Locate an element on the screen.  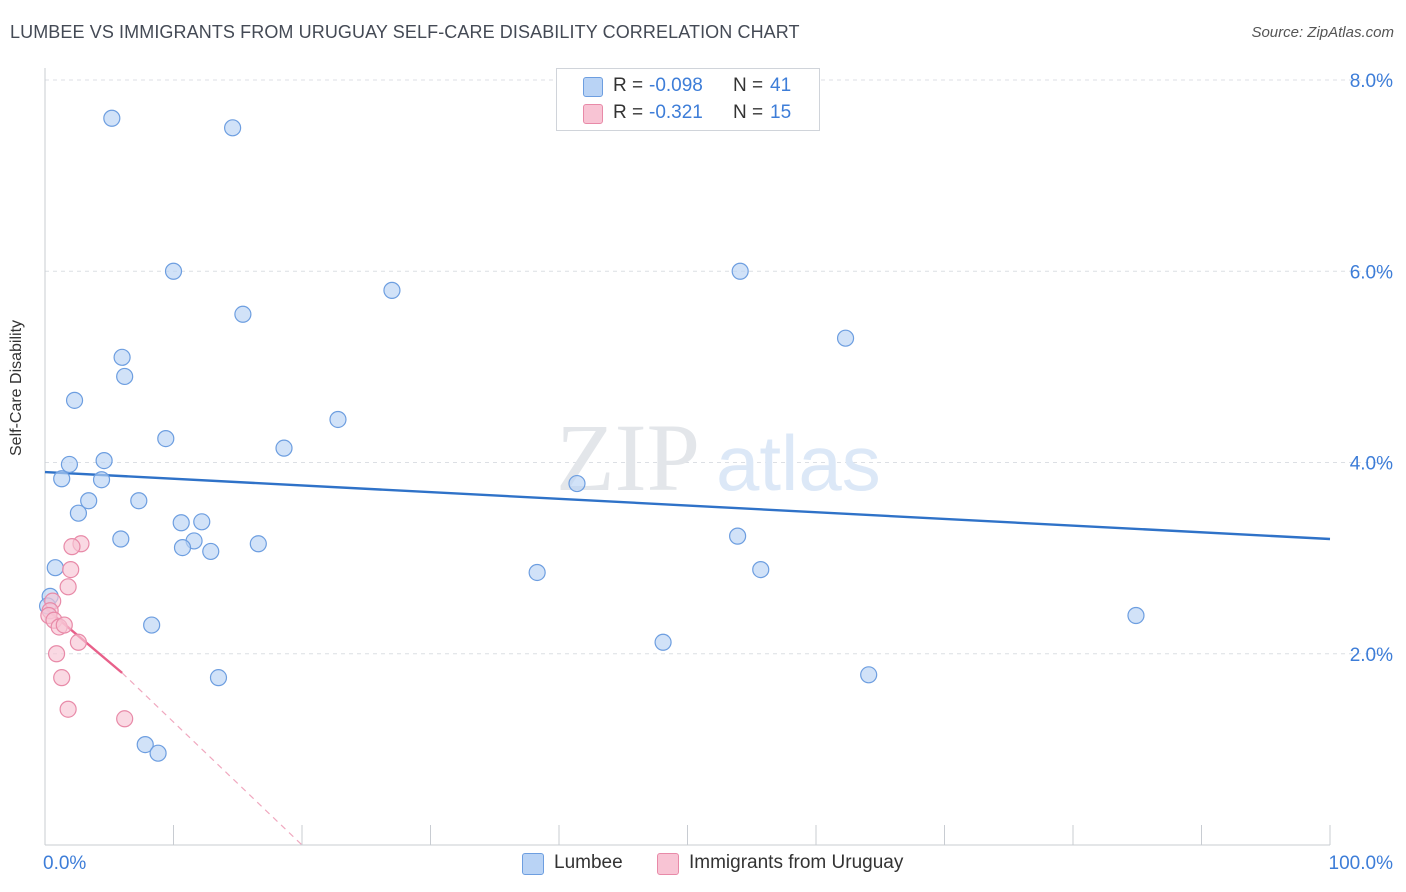
x-tick-label: 0.0% is located at coordinates (64, 863).